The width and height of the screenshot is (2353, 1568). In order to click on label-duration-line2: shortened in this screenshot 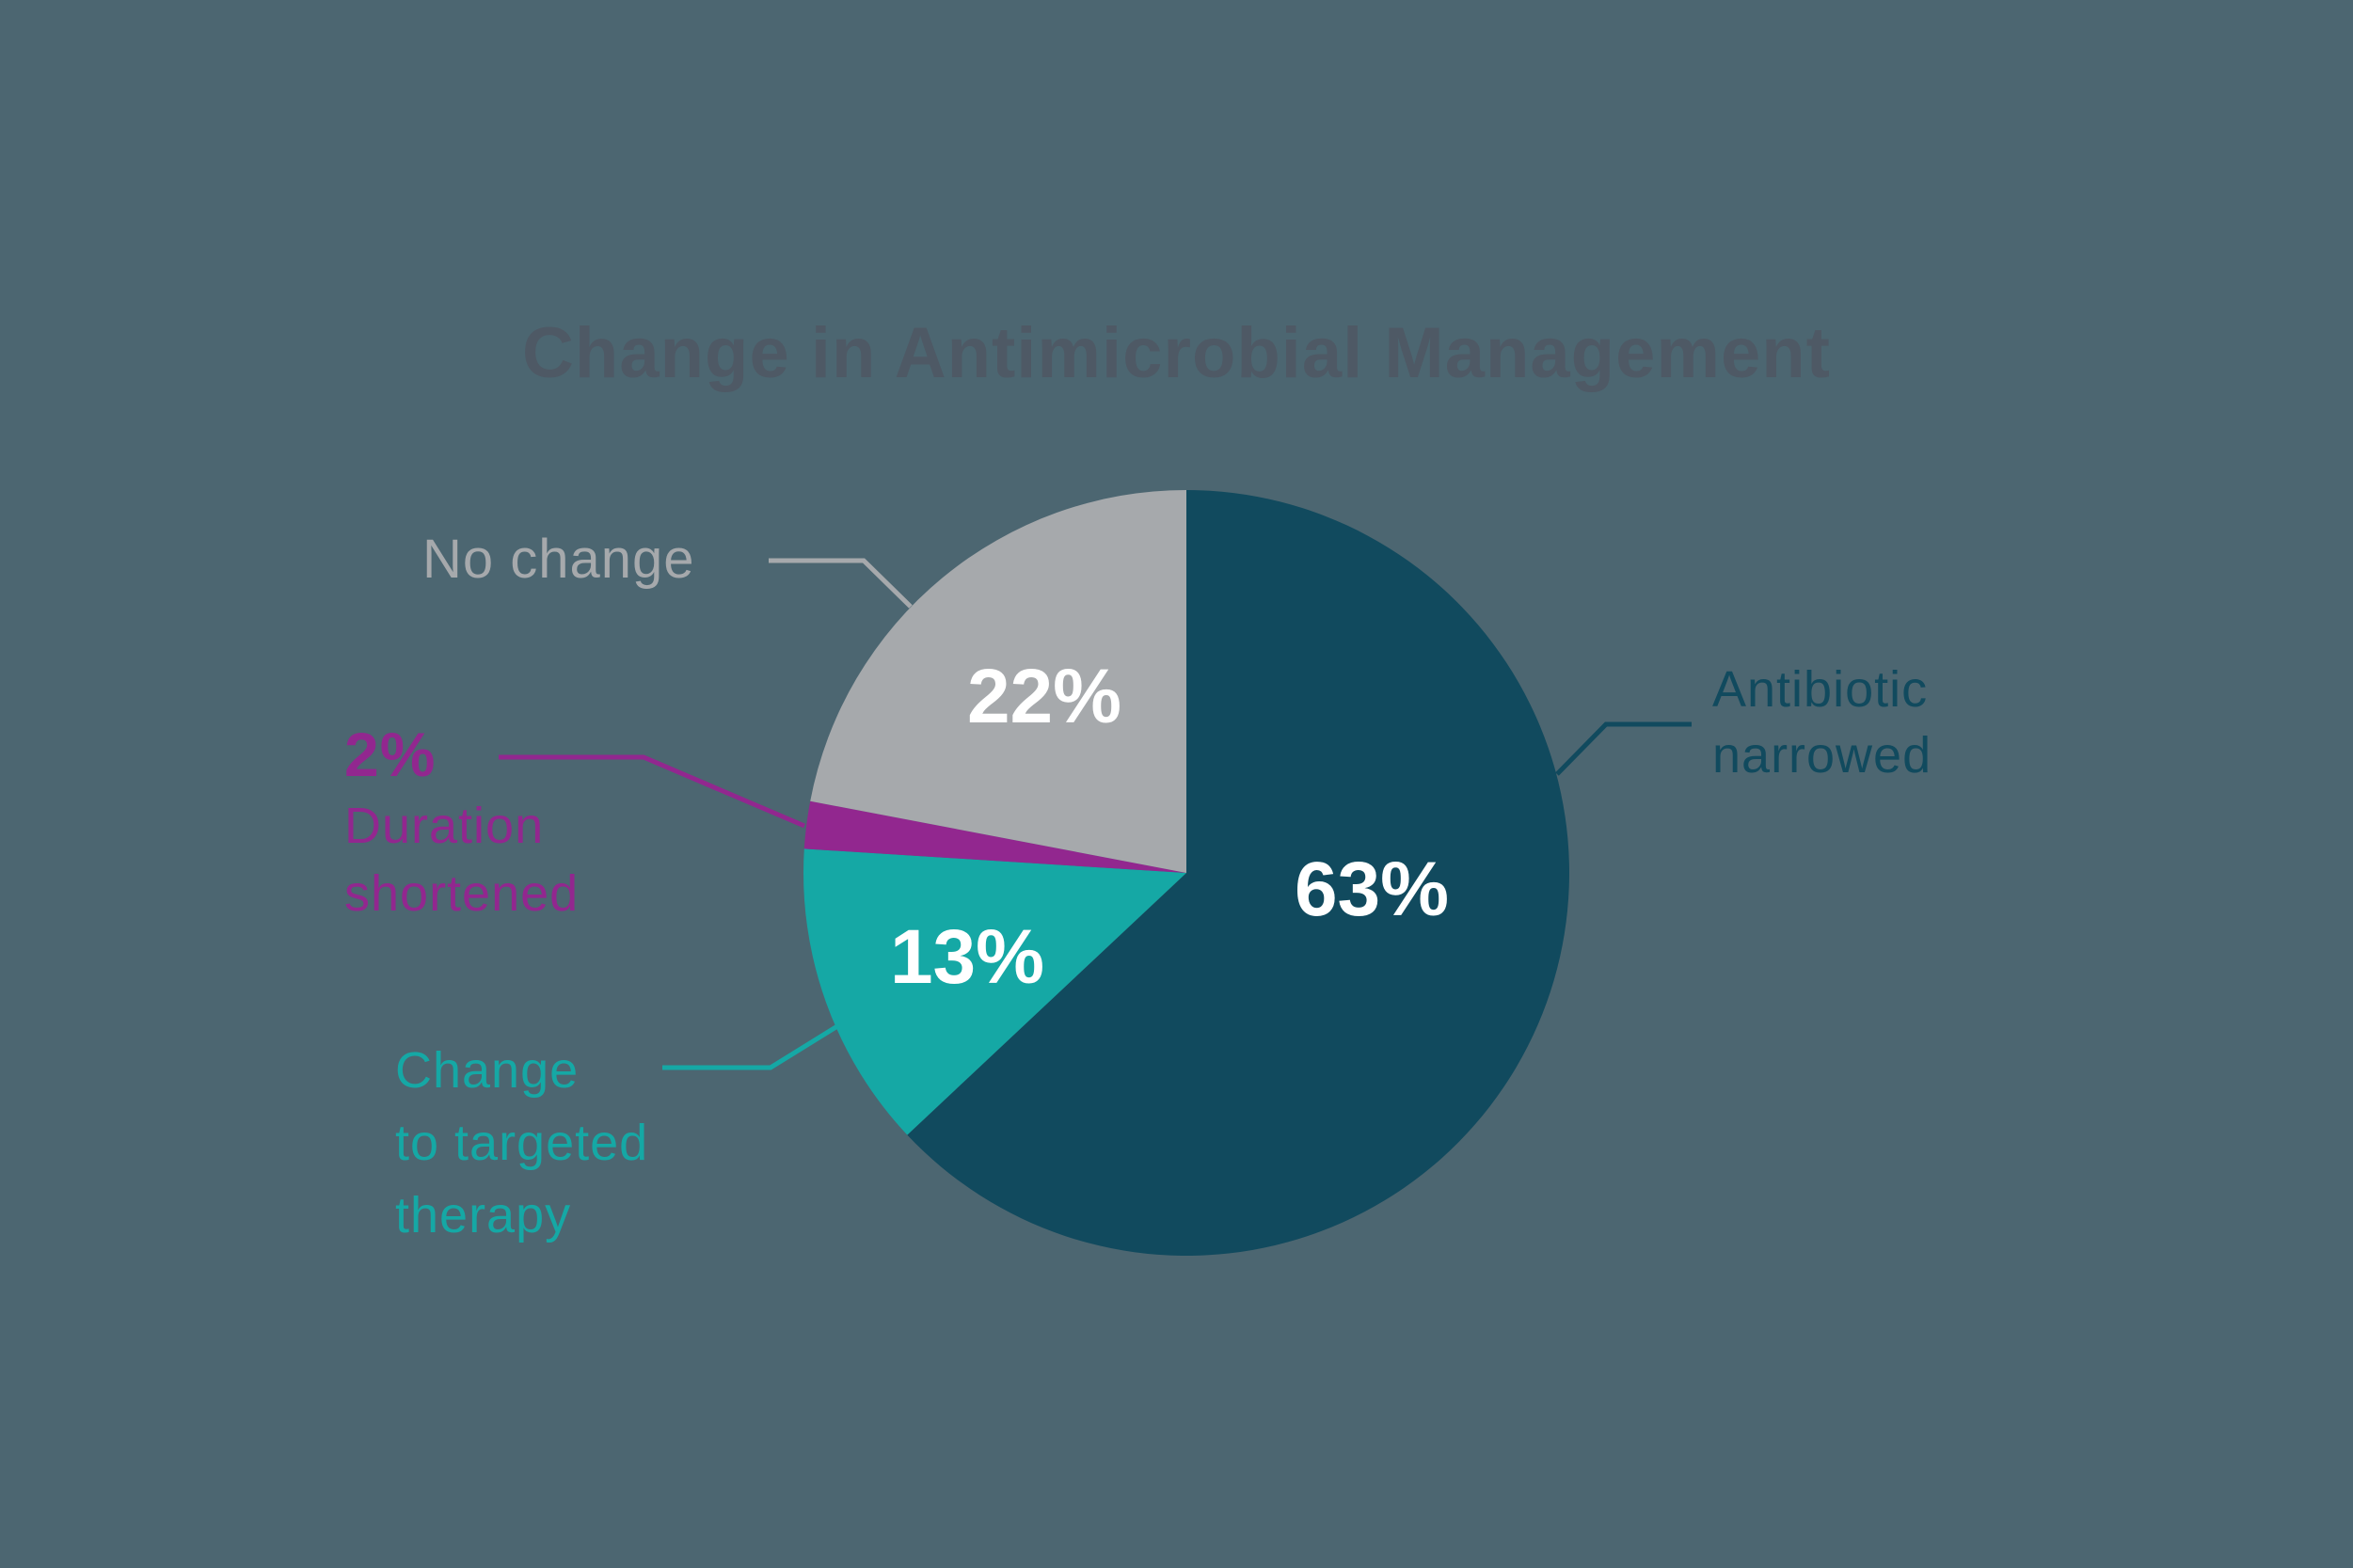, I will do `click(462, 893)`.